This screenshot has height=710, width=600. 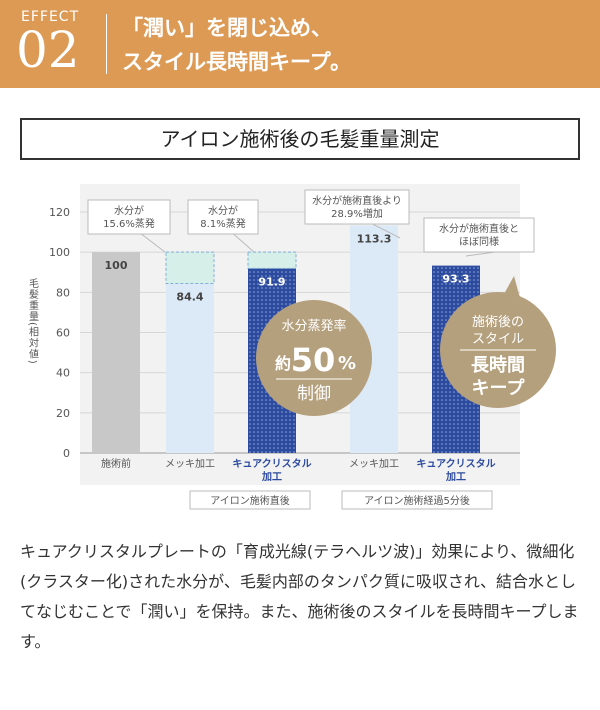 What do you see at coordinates (347, 363) in the screenshot?
I see `callout-text: %` at bounding box center [347, 363].